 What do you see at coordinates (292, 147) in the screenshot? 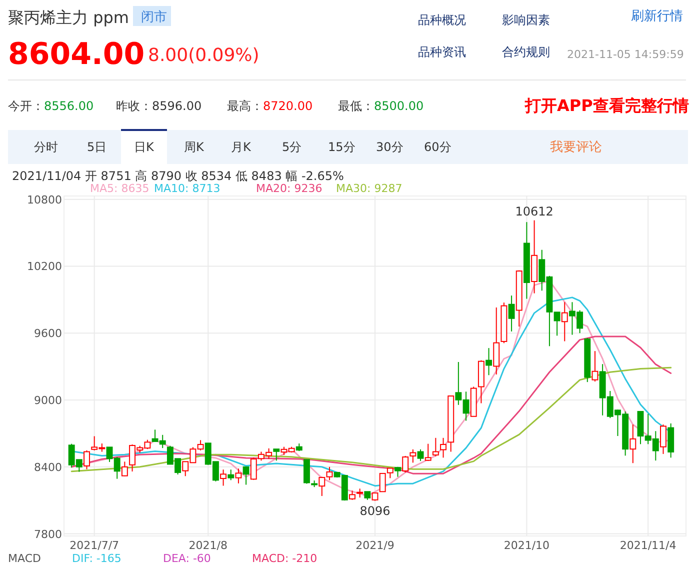
I see `text: 5分` at bounding box center [292, 147].